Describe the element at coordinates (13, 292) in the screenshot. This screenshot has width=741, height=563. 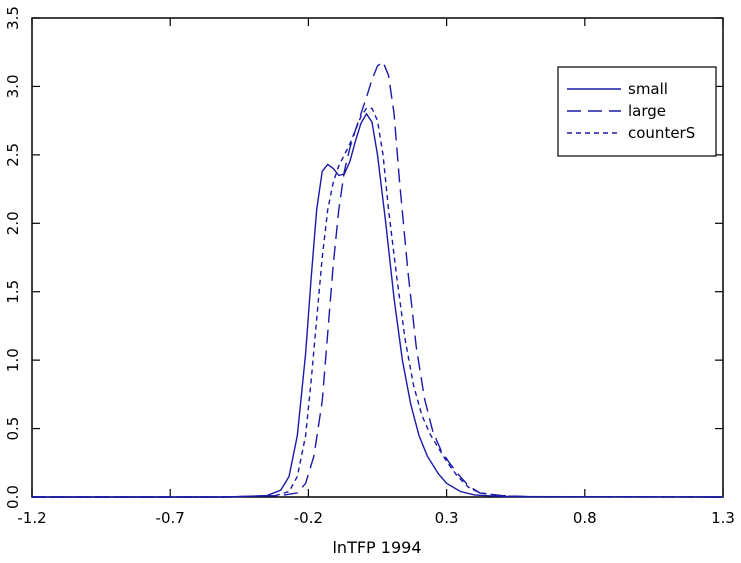
I see `y-tick-label: 1.5` at that location.